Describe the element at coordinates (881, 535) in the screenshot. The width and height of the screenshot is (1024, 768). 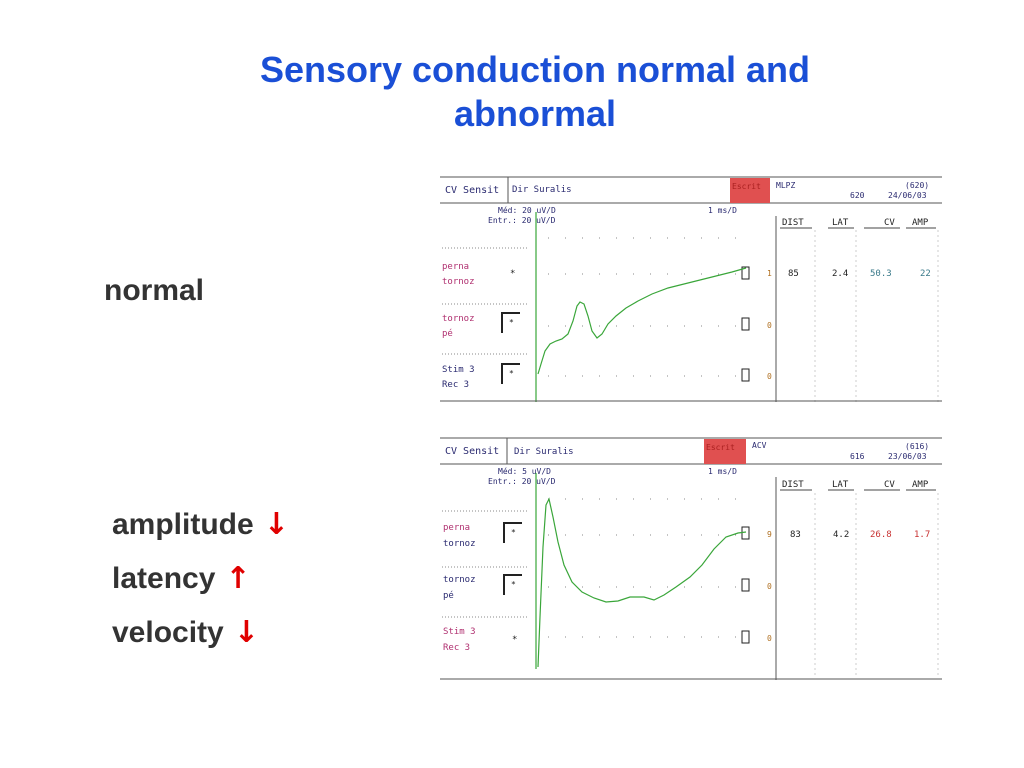
I see `cv-value: 26.8` at that location.